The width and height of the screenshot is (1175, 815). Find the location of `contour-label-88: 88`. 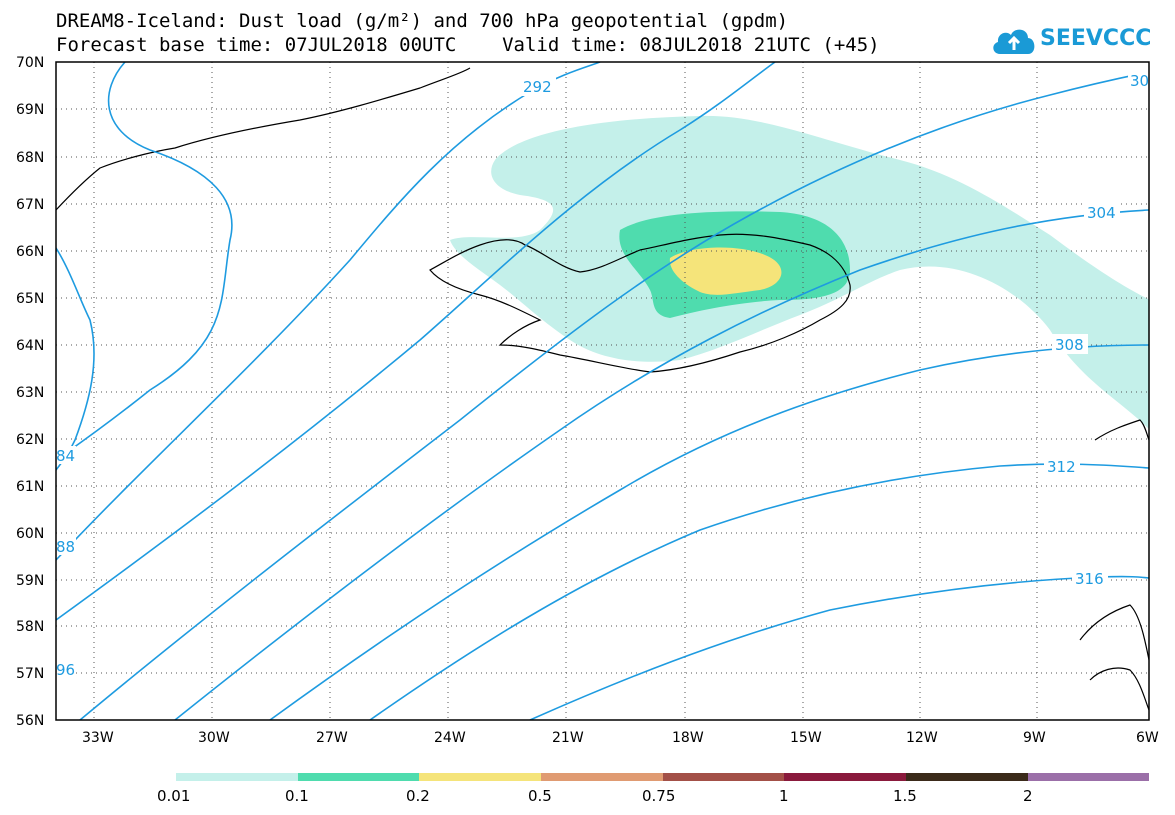

contour-label-88: 88 is located at coordinates (65, 547).